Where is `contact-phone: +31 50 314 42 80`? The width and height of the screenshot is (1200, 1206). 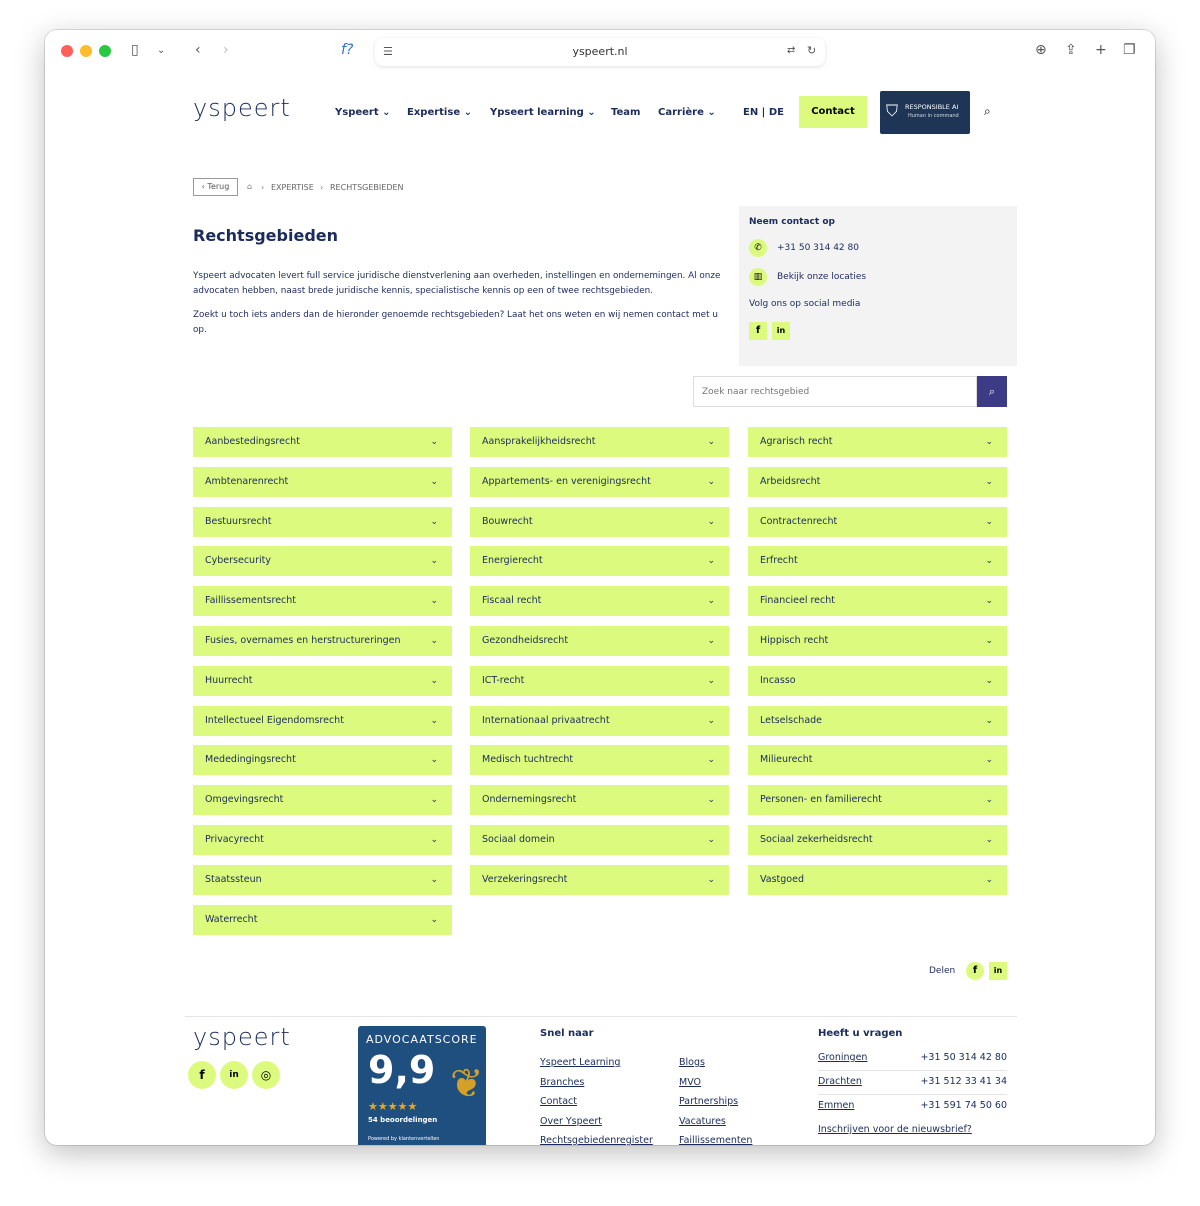
contact-phone: +31 50 314 42 80 is located at coordinates (818, 248).